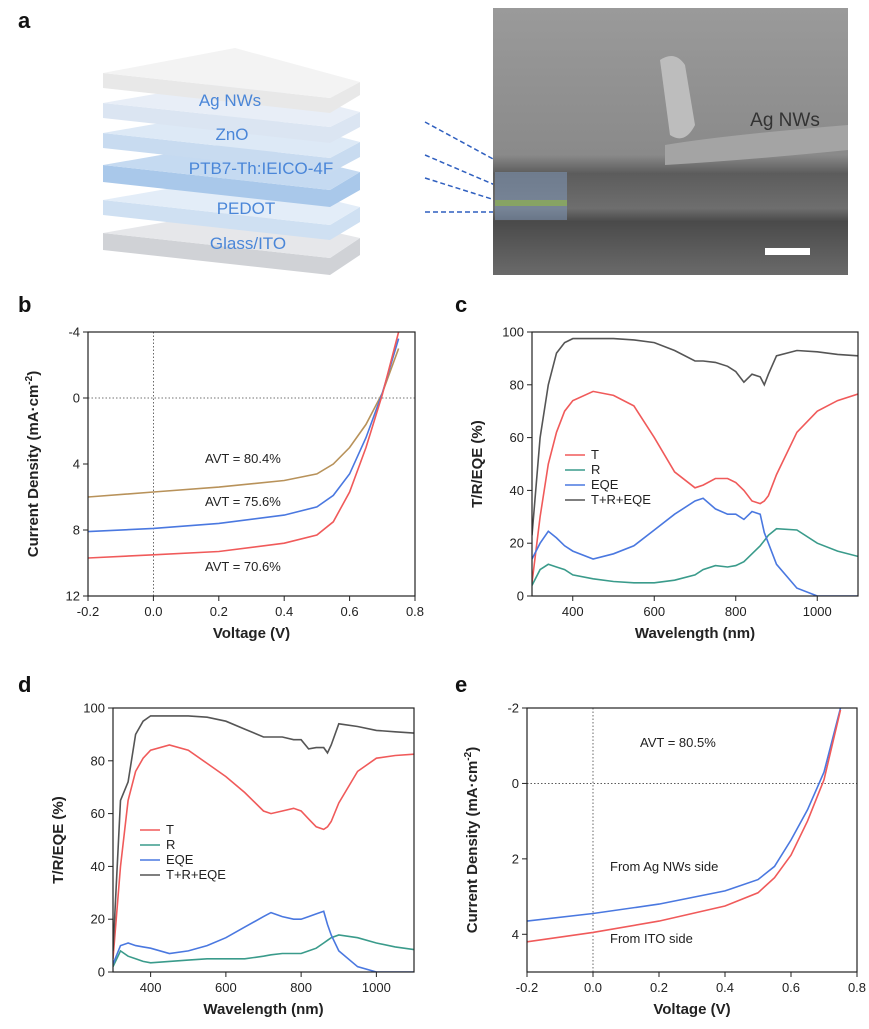 The height and width of the screenshot is (1029, 869). Describe the element at coordinates (513, 708) in the screenshot. I see `y-tick-label: -2` at that location.